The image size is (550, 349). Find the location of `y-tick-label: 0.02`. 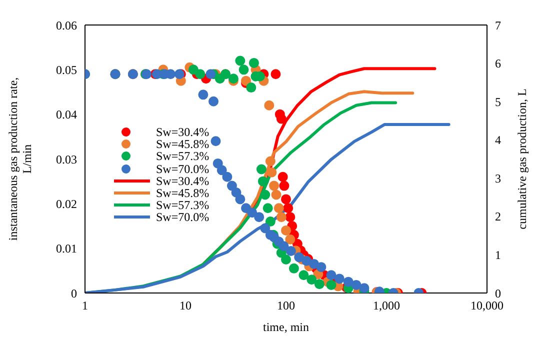

y-tick-label: 0.02 is located at coordinates (66, 203).